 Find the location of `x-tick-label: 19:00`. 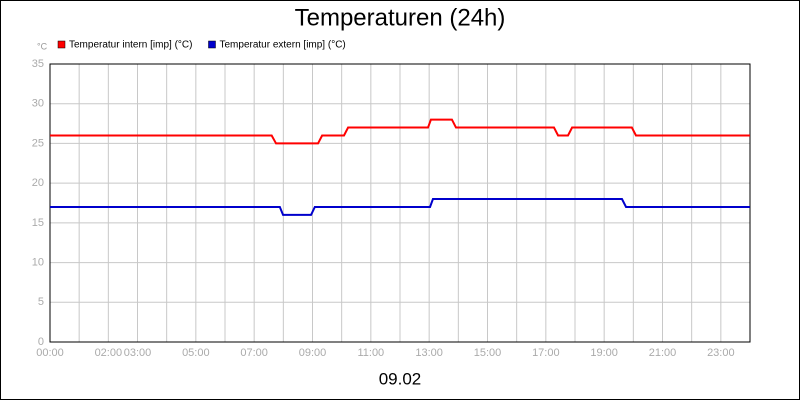

x-tick-label: 19:00 is located at coordinates (604, 353).